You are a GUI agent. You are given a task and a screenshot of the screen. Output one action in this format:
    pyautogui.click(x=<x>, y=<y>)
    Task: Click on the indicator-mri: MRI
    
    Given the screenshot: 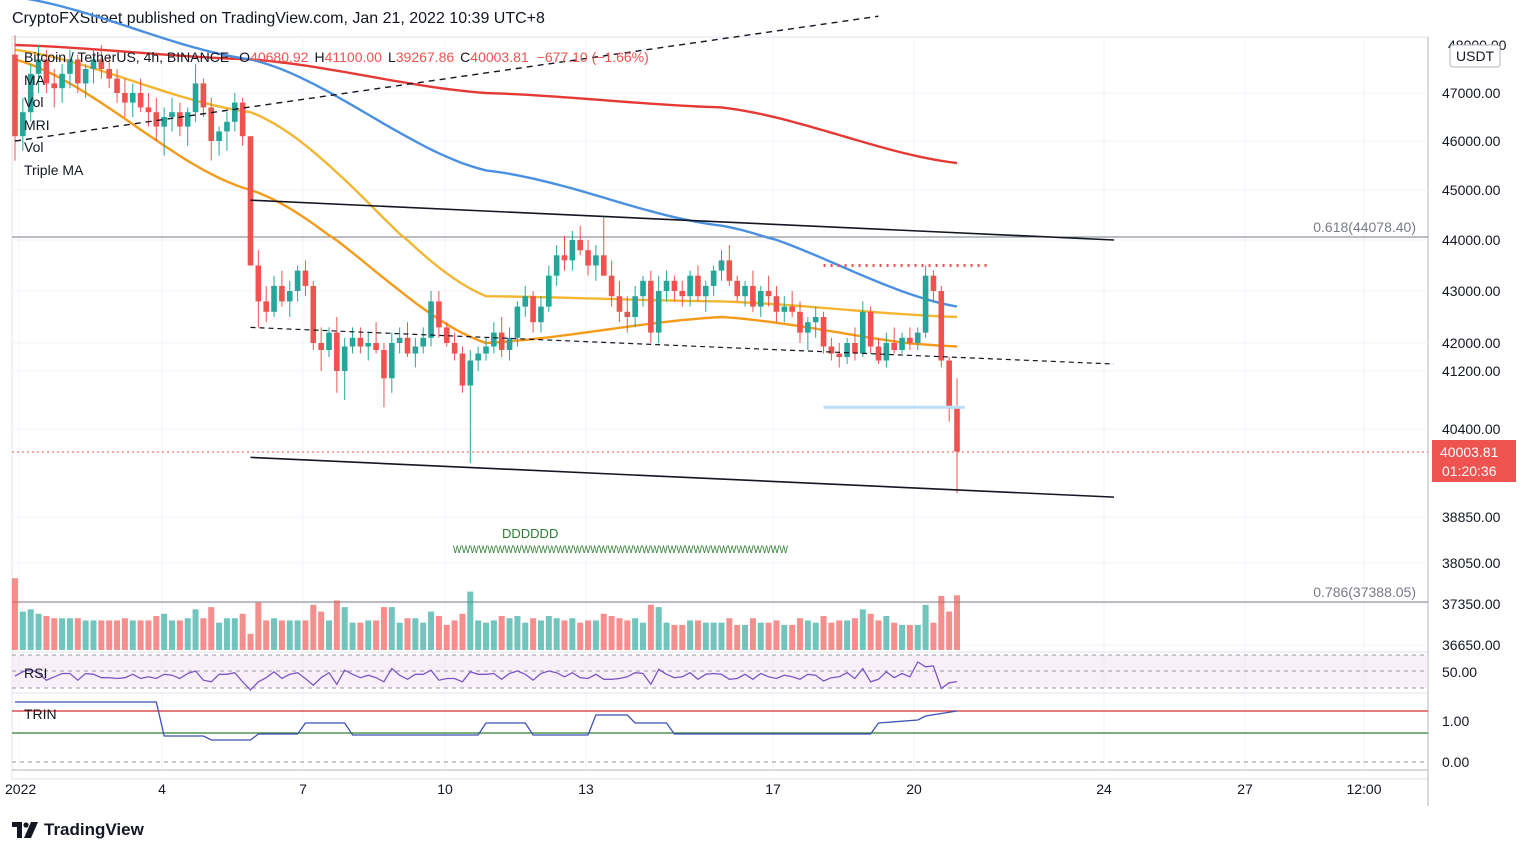 What is the action you would take?
    pyautogui.click(x=37, y=125)
    